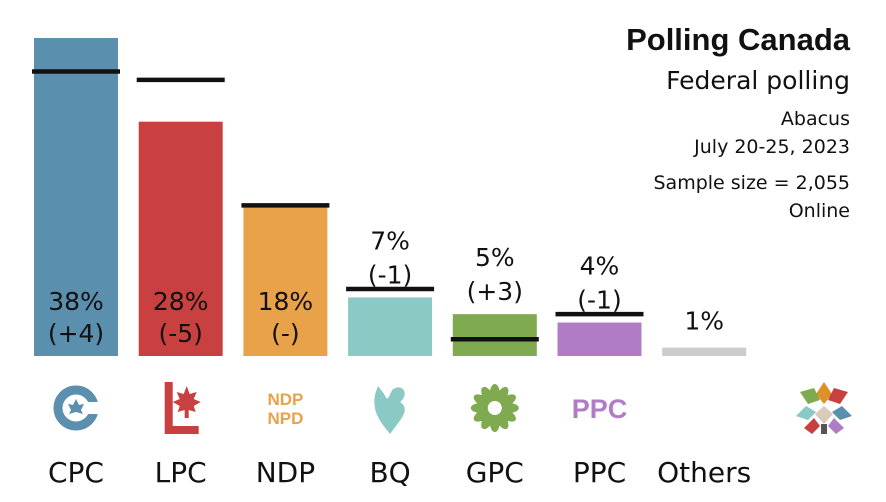 The height and width of the screenshot is (502, 886). Describe the element at coordinates (389, 472) in the screenshot. I see `category-label-bq: BQ` at that location.